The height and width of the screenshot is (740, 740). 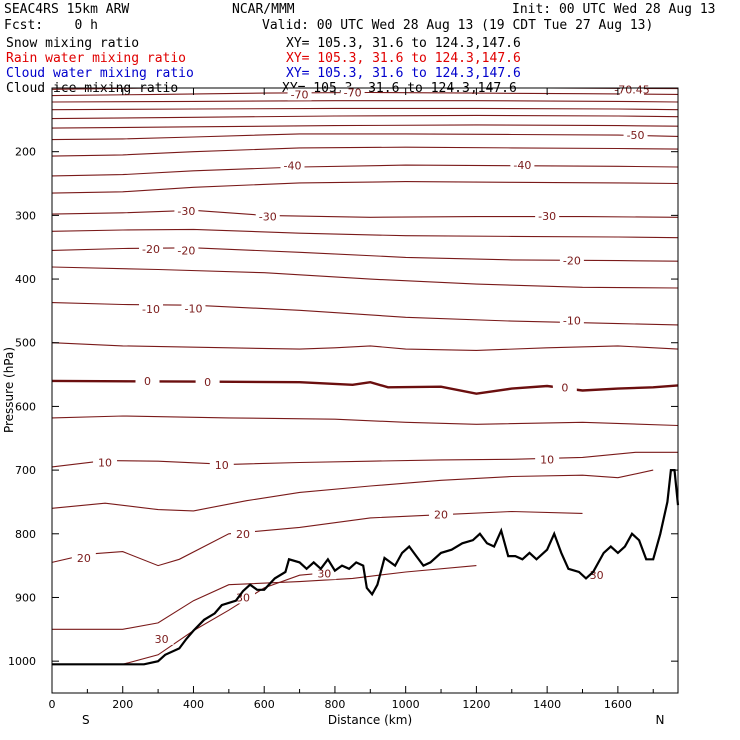 I want to click on y-tick-label: 600, so click(x=25, y=406).